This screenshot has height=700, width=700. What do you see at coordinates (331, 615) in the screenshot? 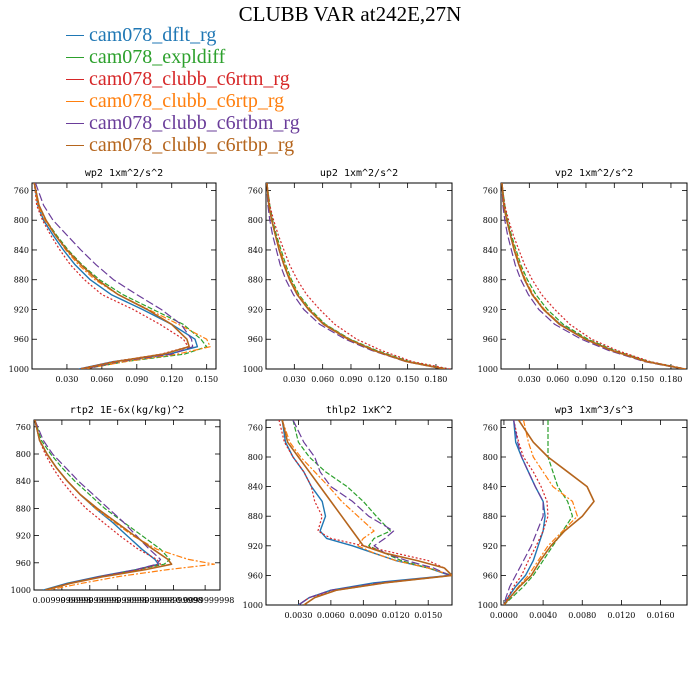
I see `x-tick-label: 0.0060` at bounding box center [331, 615].